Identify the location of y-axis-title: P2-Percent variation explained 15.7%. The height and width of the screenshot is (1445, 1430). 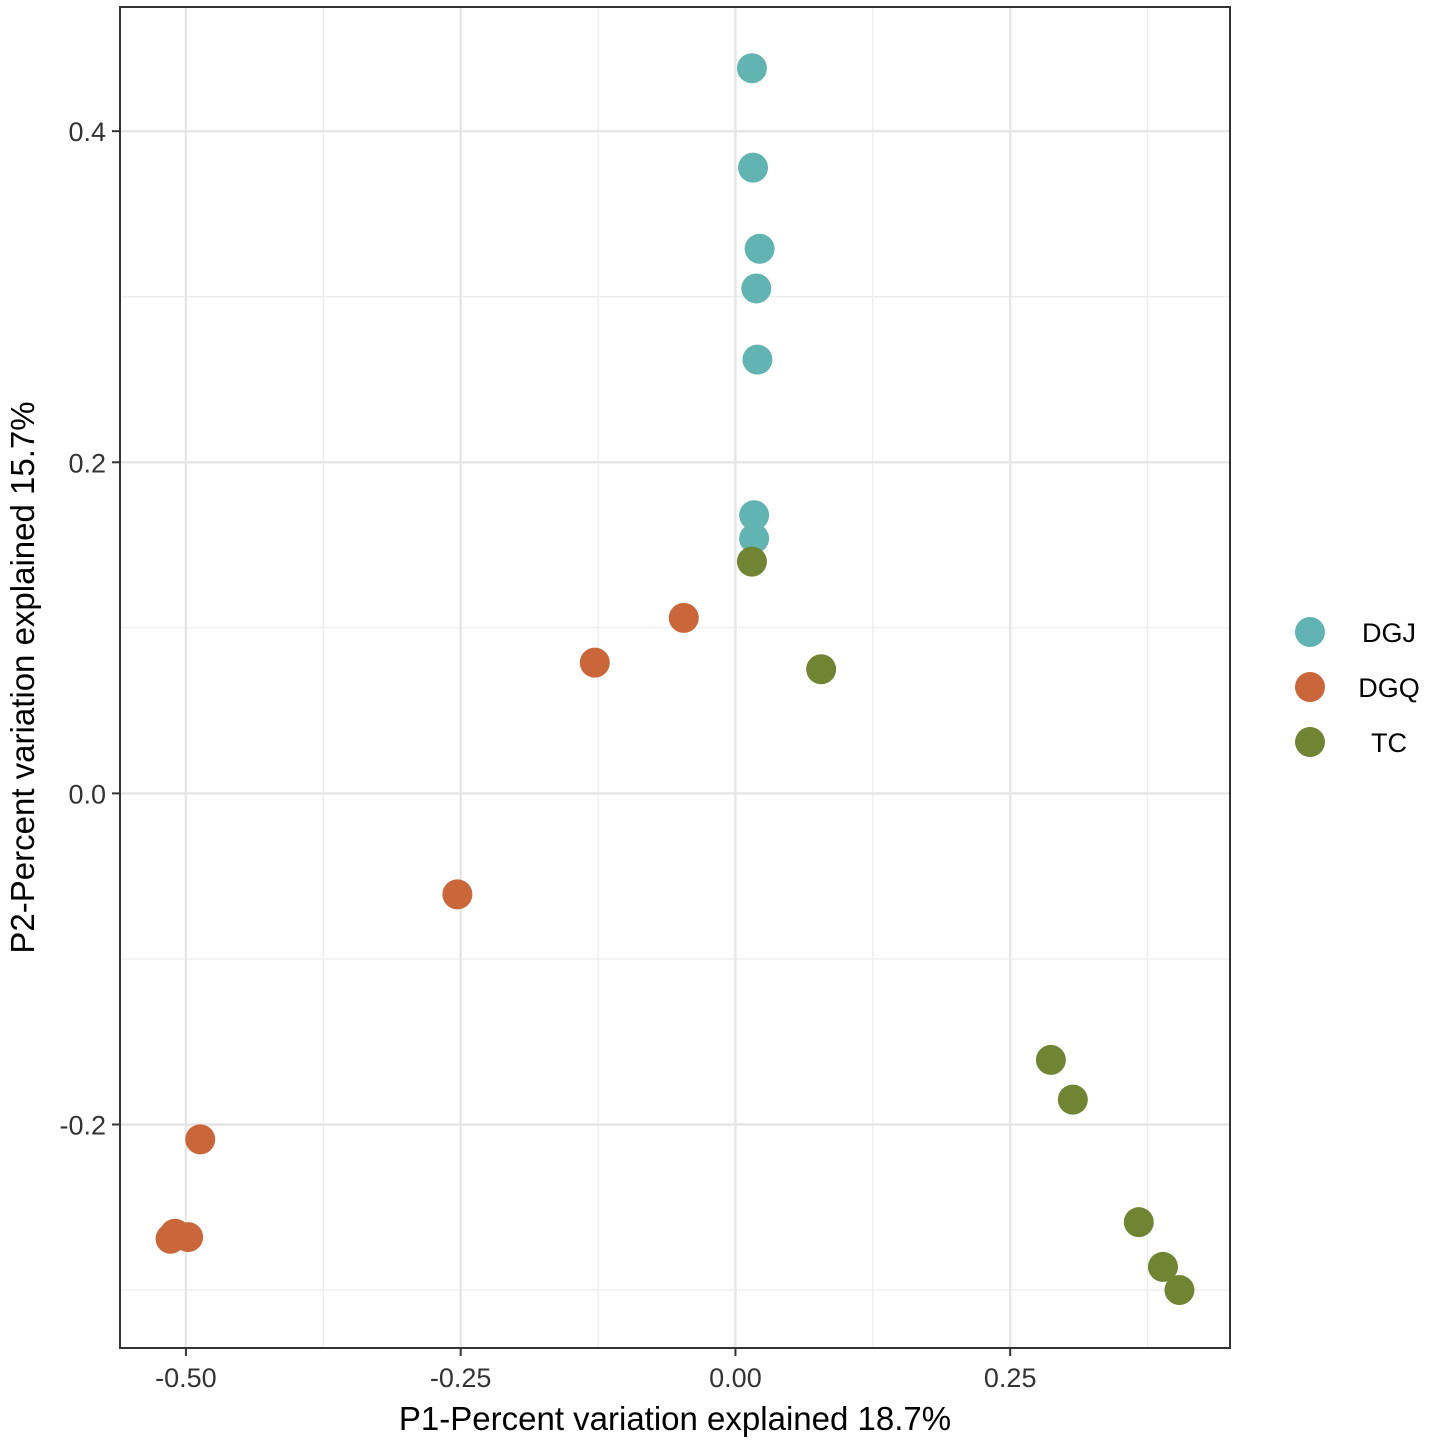
(22, 677).